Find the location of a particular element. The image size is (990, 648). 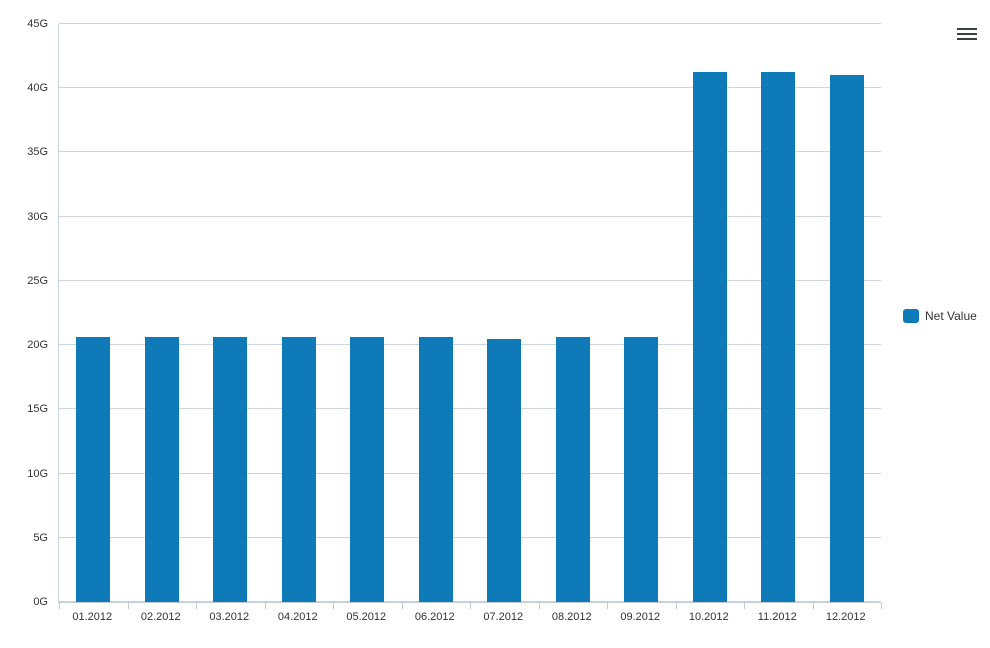

legend-swatch is located at coordinates (911, 316).